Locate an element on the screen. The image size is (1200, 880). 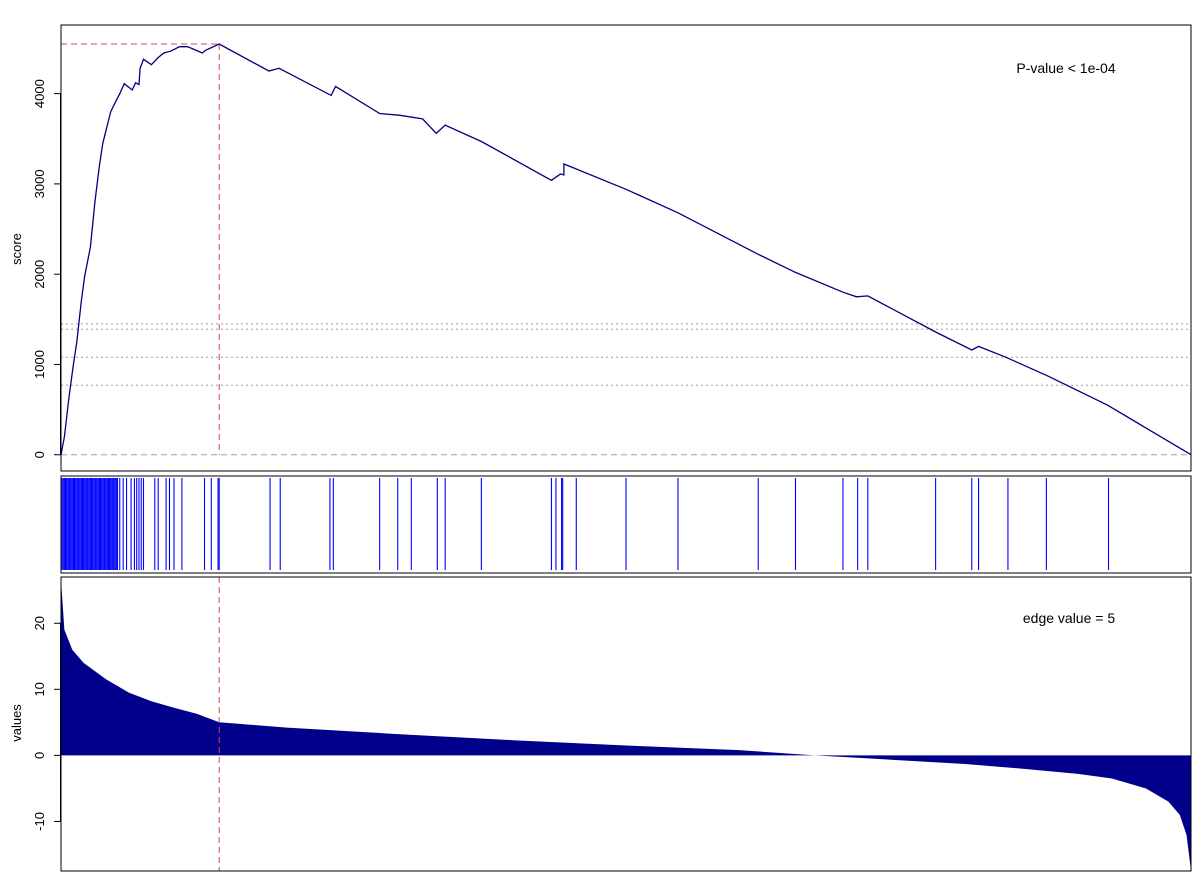
score-tick-label: 1000 is located at coordinates (39, 364).